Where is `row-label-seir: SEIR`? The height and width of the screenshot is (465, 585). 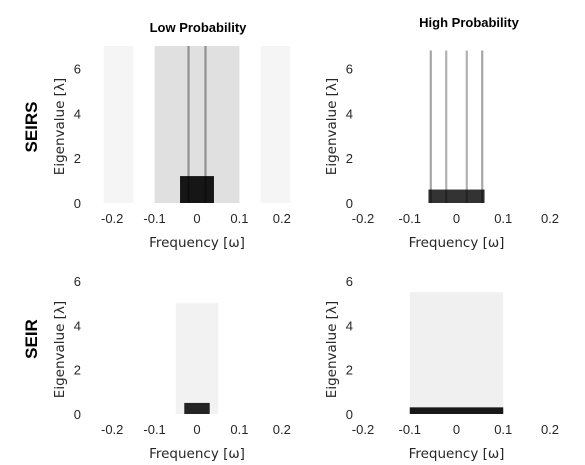
row-label-seir: SEIR is located at coordinates (31, 339).